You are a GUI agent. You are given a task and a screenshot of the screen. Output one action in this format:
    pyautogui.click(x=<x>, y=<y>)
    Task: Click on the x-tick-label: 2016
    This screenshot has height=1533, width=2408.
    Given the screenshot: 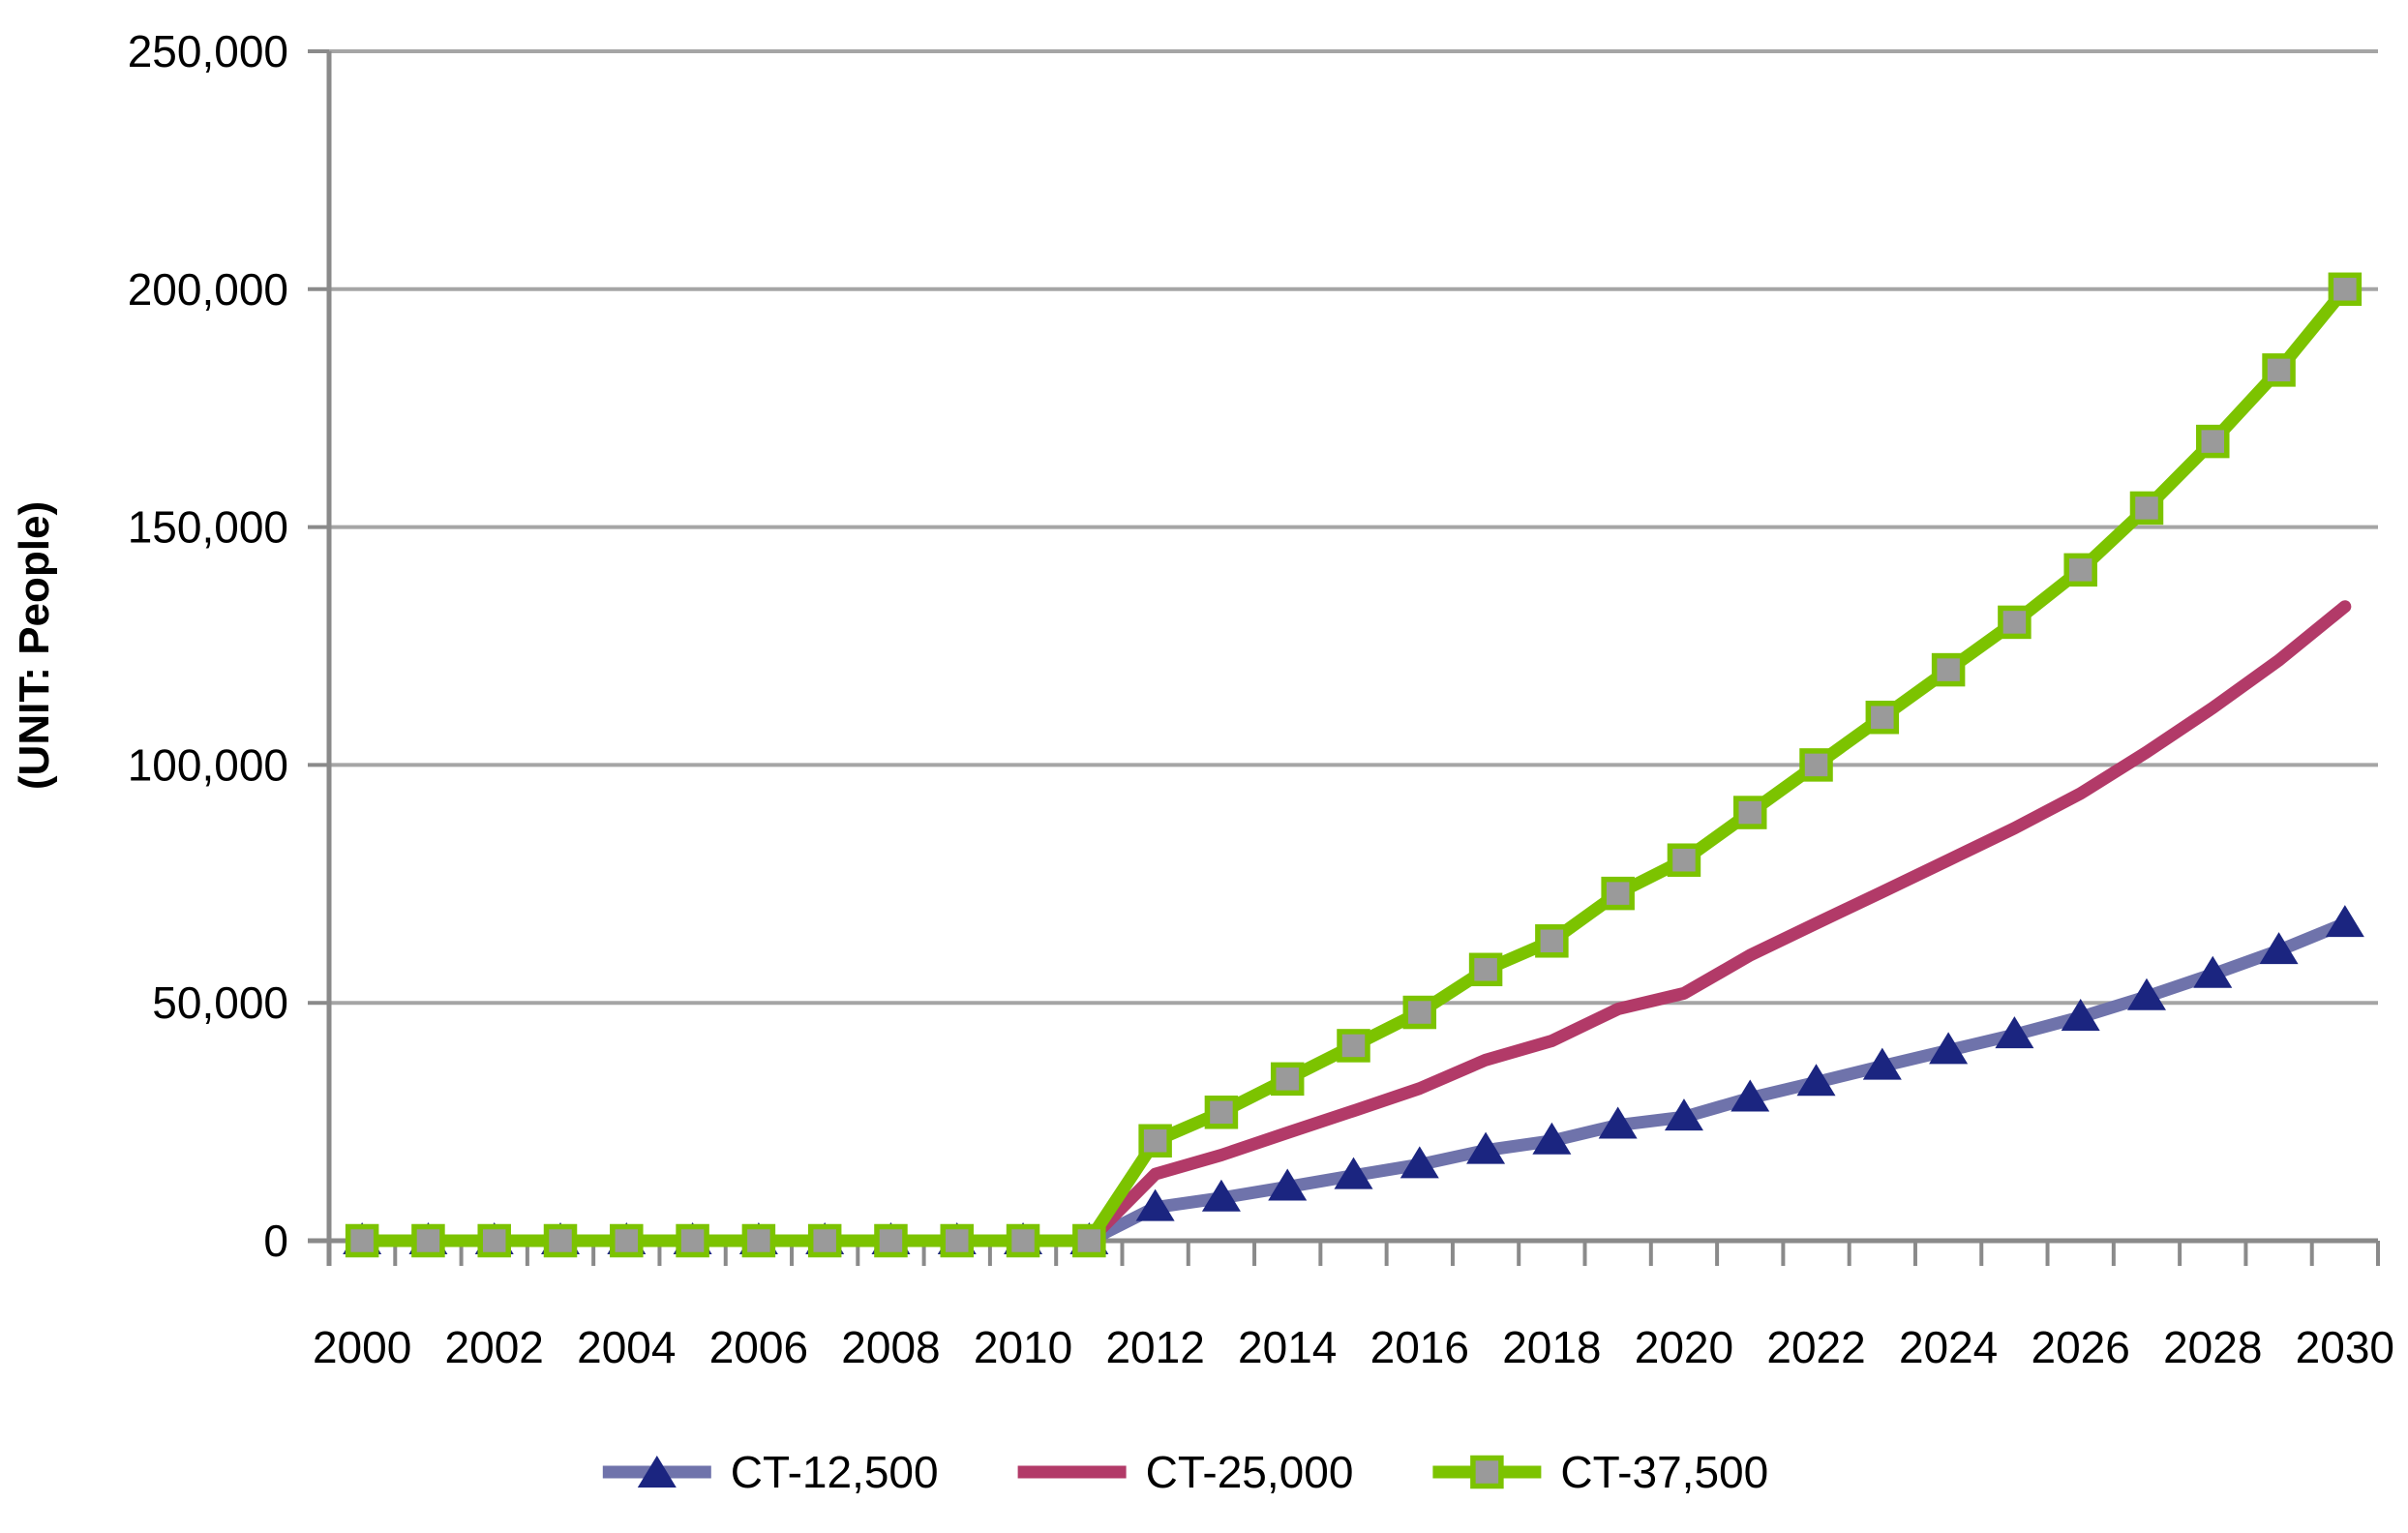 What is the action you would take?
    pyautogui.click(x=1419, y=1347)
    